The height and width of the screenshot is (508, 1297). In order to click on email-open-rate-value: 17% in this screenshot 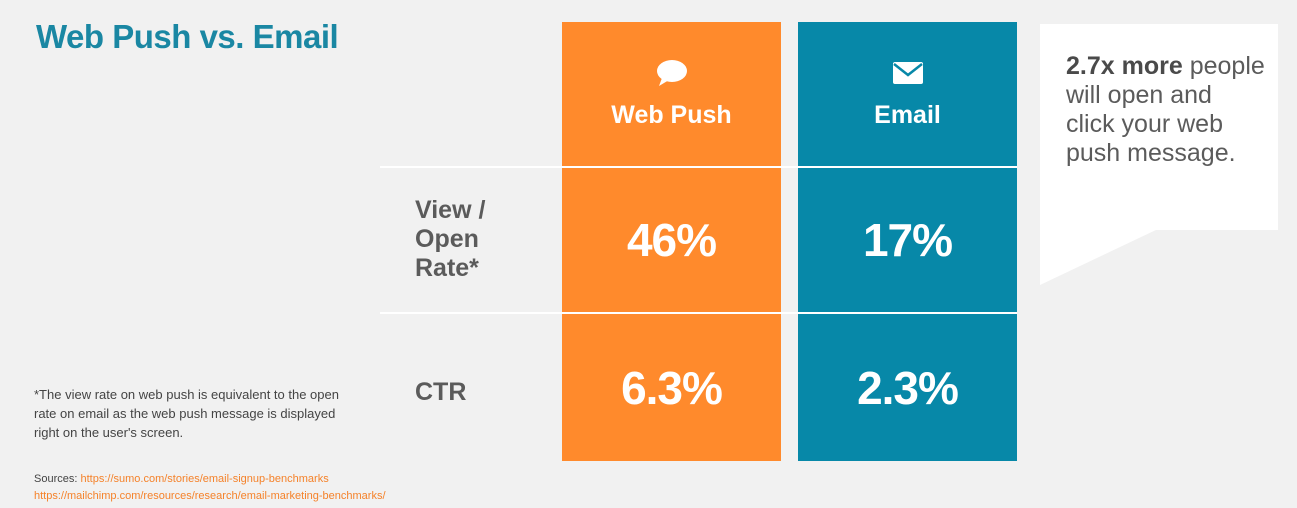, I will do `click(907, 240)`.